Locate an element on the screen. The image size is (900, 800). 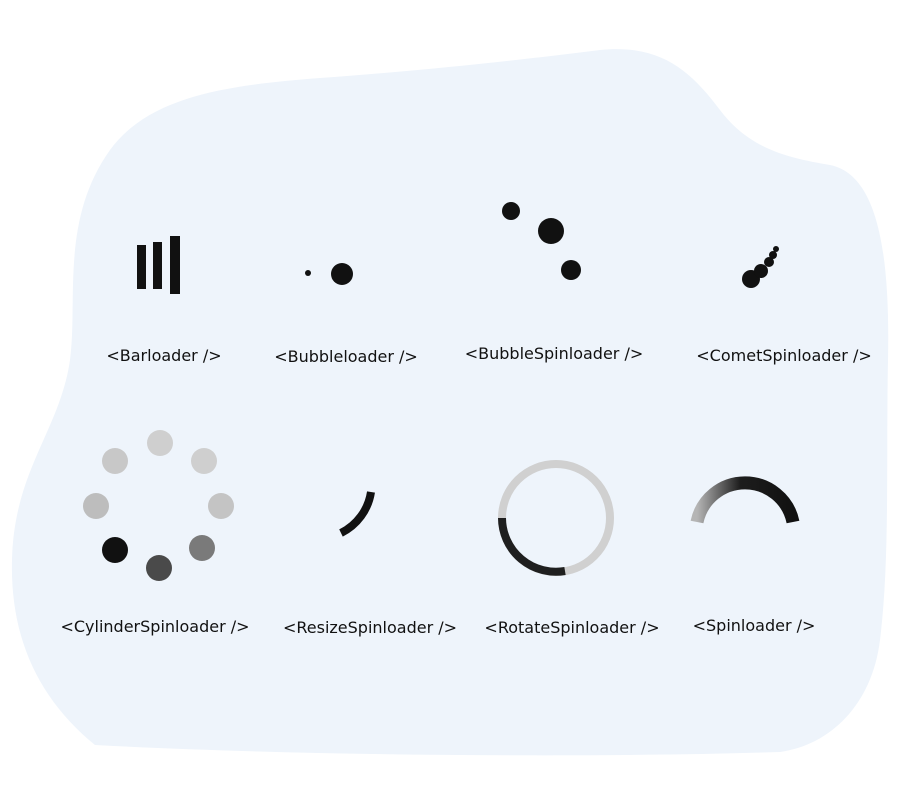
bubblespinloader-cell is located at coordinates (555, 270).